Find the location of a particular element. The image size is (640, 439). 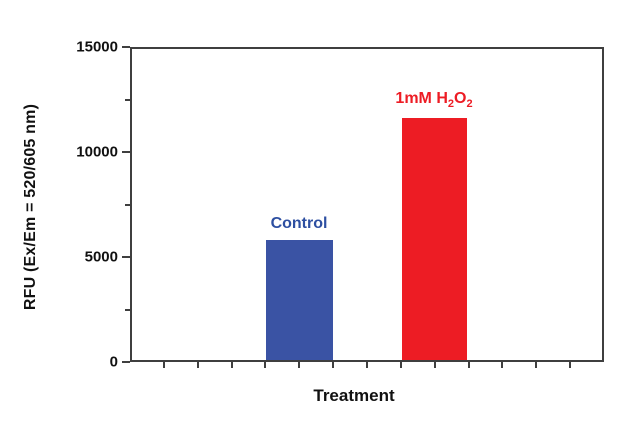

bar-label-h2o2: 1mM H2O2 is located at coordinates (433, 100).